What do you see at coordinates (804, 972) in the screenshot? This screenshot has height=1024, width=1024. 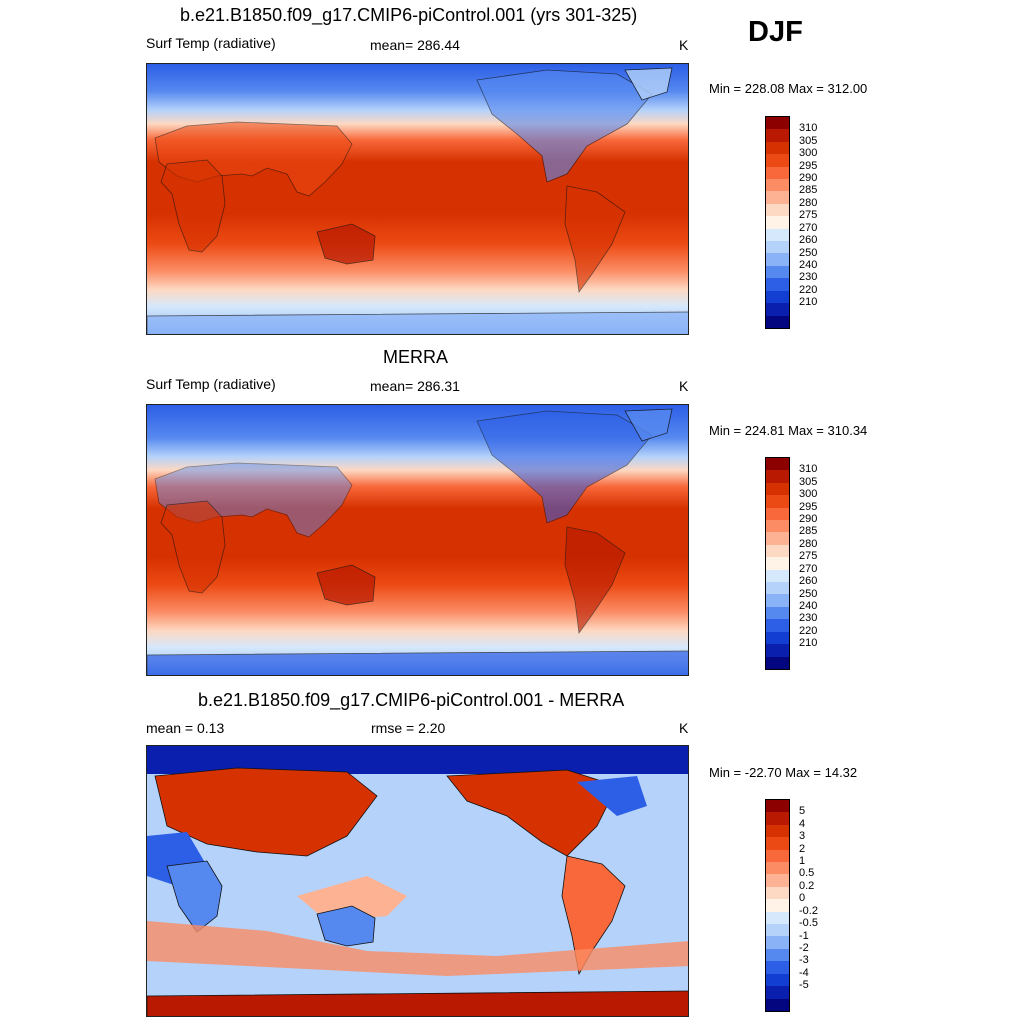 I see `colorbar-tick-label: -4` at bounding box center [804, 972].